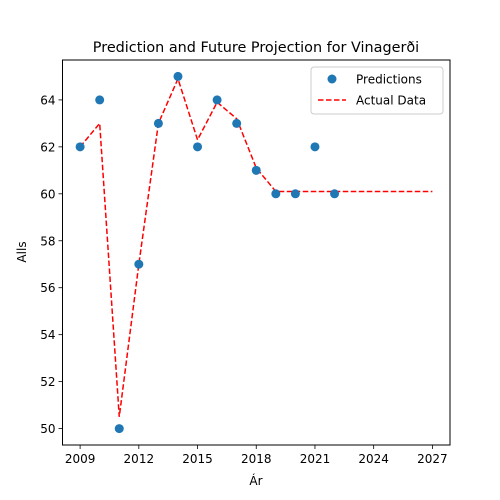 The width and height of the screenshot is (500, 500). I want to click on x-tick-label: 2024, so click(373, 459).